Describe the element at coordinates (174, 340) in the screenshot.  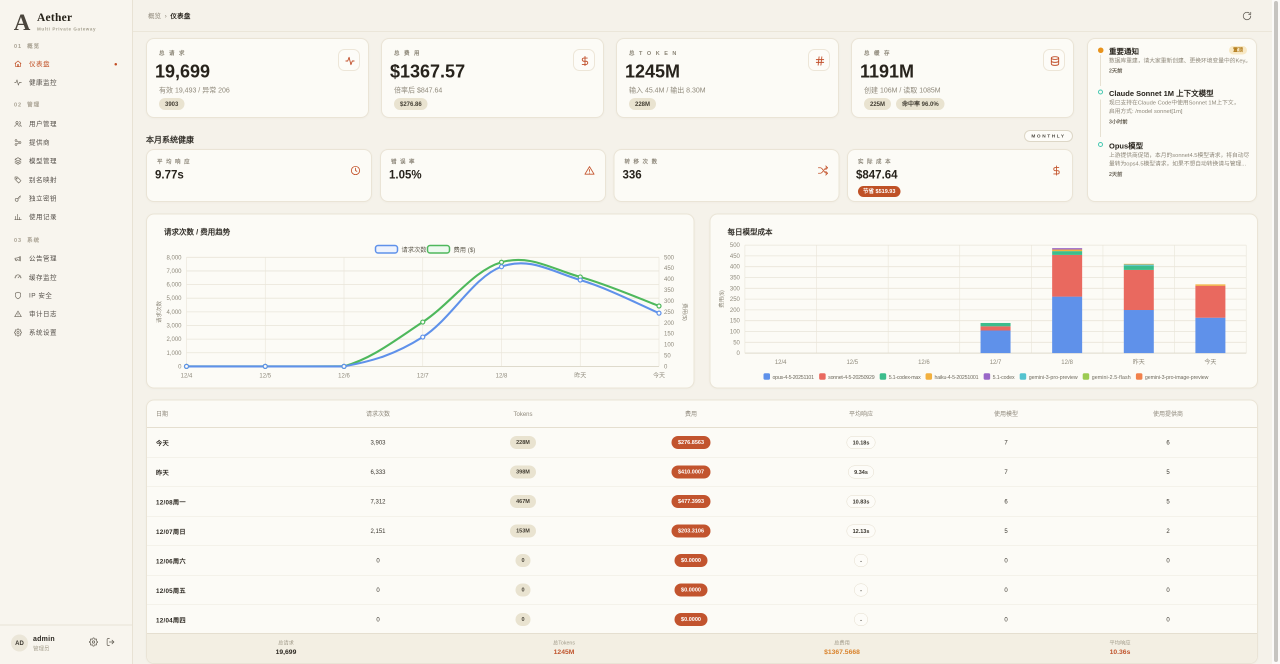
I see `svg-text: 2,000` at that location.